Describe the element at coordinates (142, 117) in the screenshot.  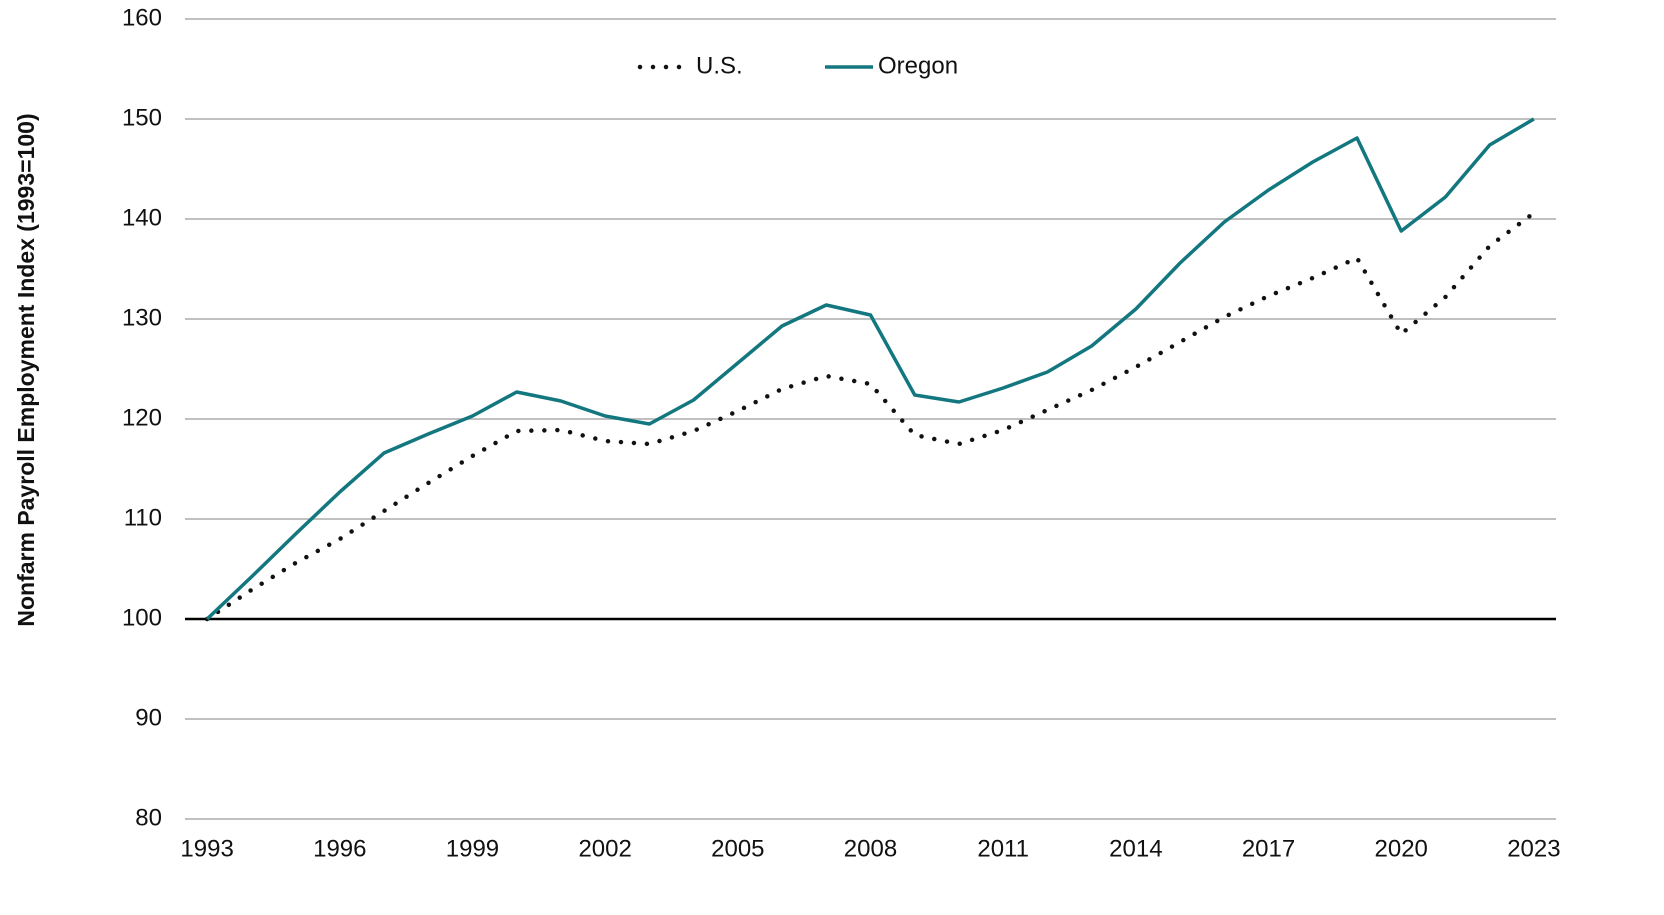
I see `y-tick-label: 150` at that location.